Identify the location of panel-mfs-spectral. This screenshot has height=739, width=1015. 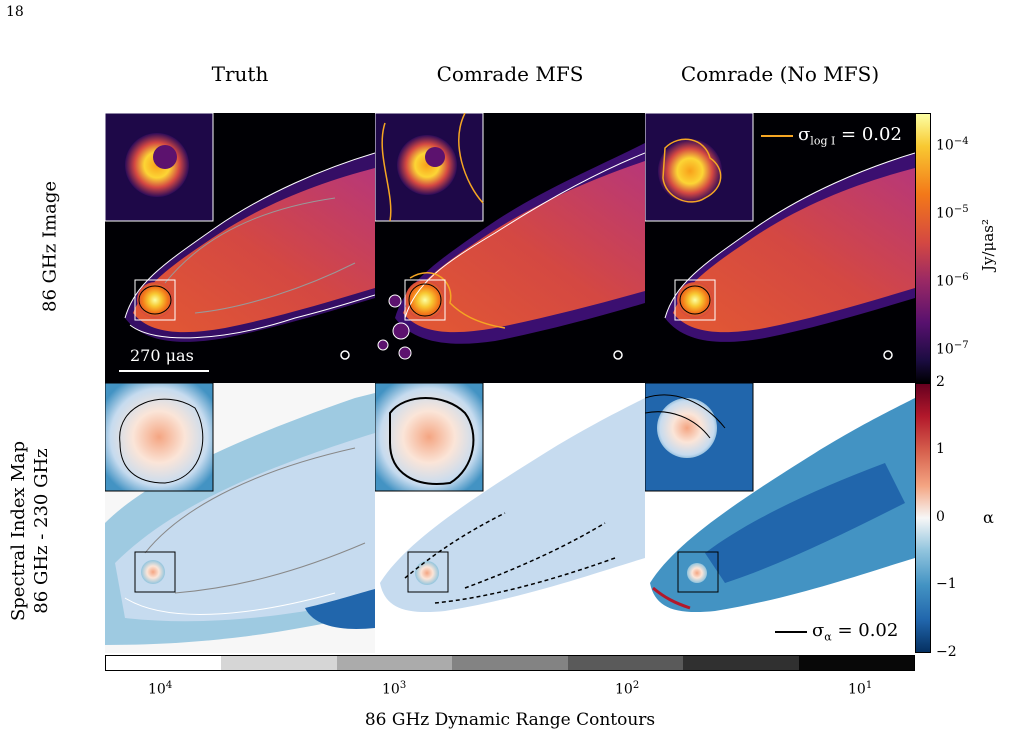
(510, 518).